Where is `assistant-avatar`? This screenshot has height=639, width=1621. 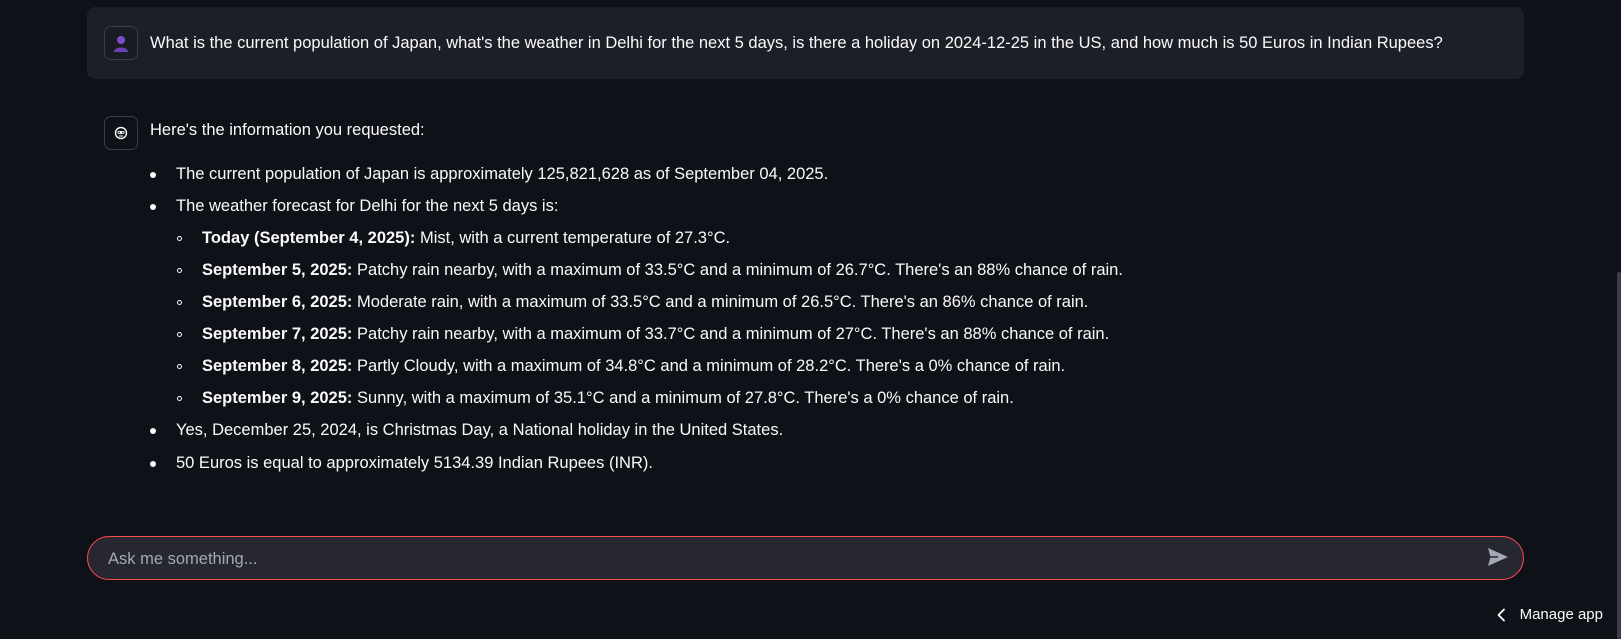
assistant-avatar is located at coordinates (121, 133).